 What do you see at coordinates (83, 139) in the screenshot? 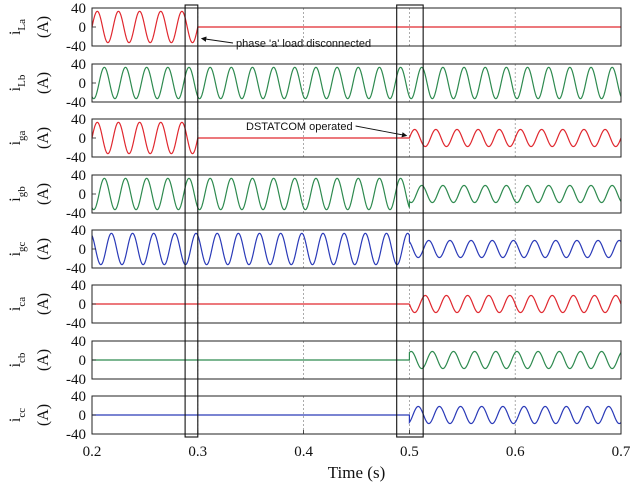
I see `ytick-label-iga-1: 0` at bounding box center [83, 139].